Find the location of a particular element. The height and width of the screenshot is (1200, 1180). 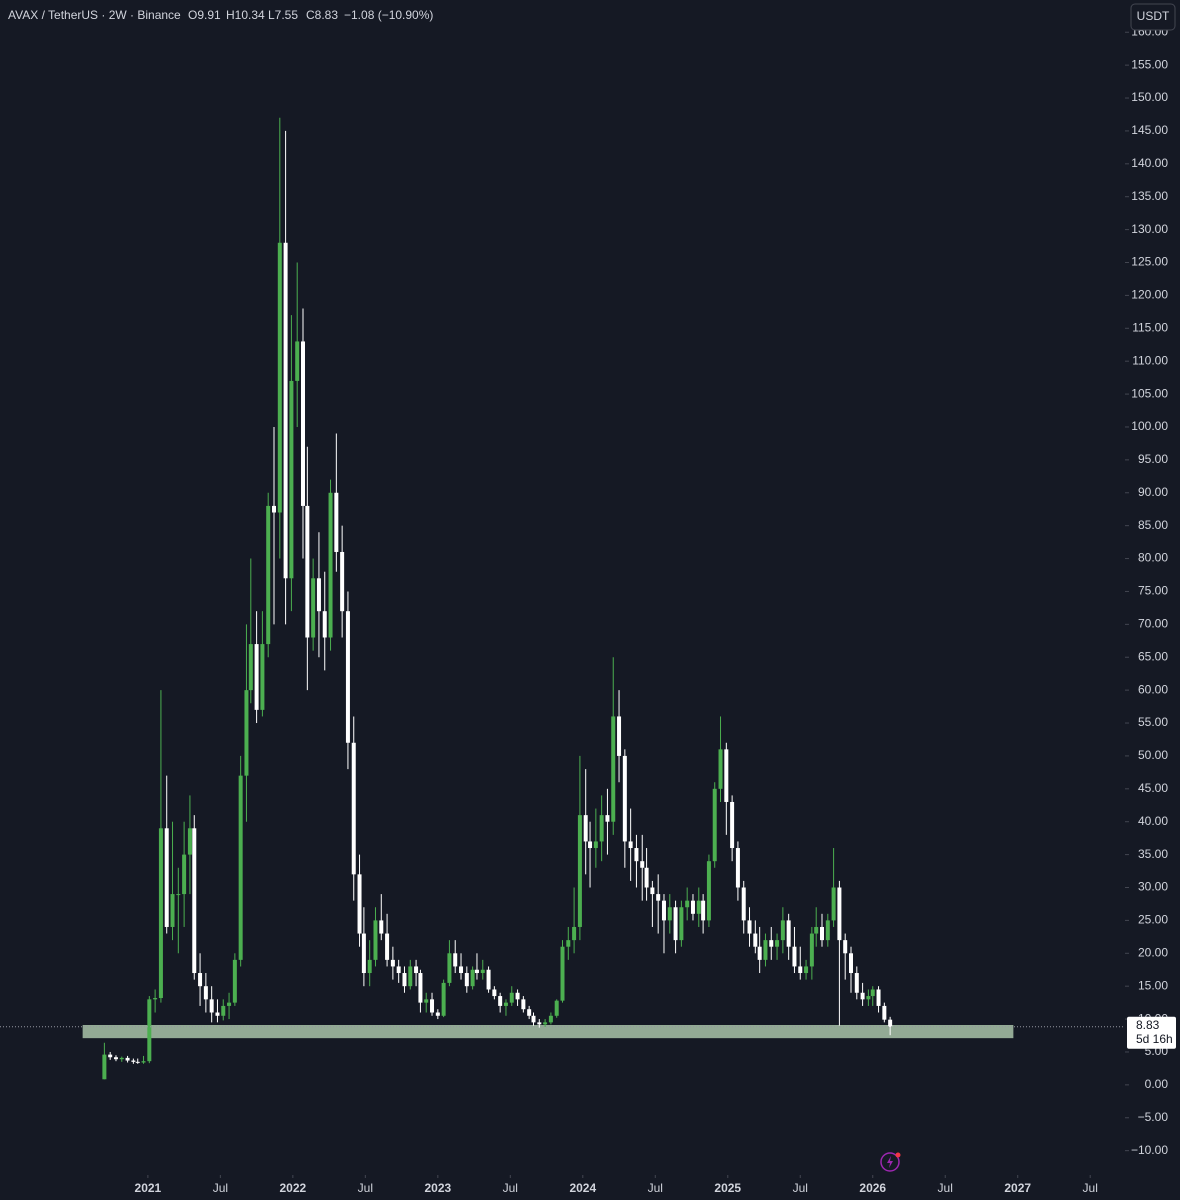

alert-icon-ring is located at coordinates (890, 1162).